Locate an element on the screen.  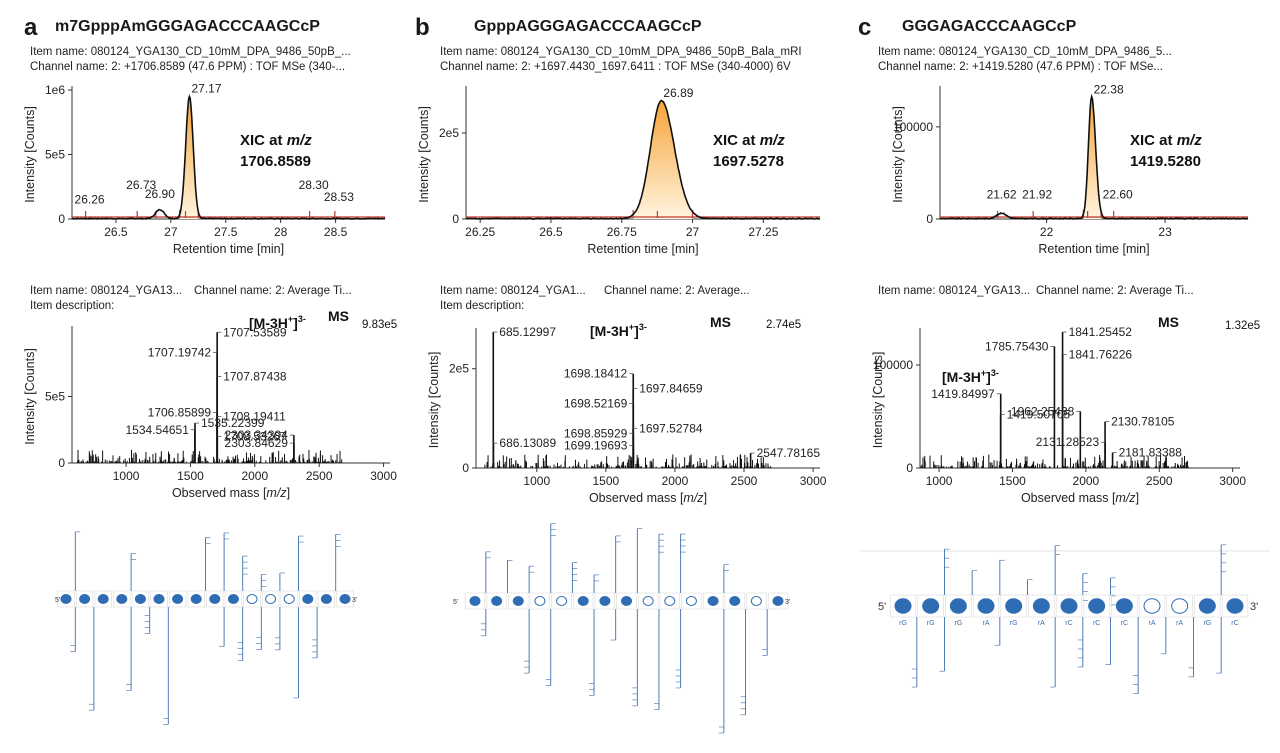
peak-label: 26.26 is located at coordinates (90, 199).